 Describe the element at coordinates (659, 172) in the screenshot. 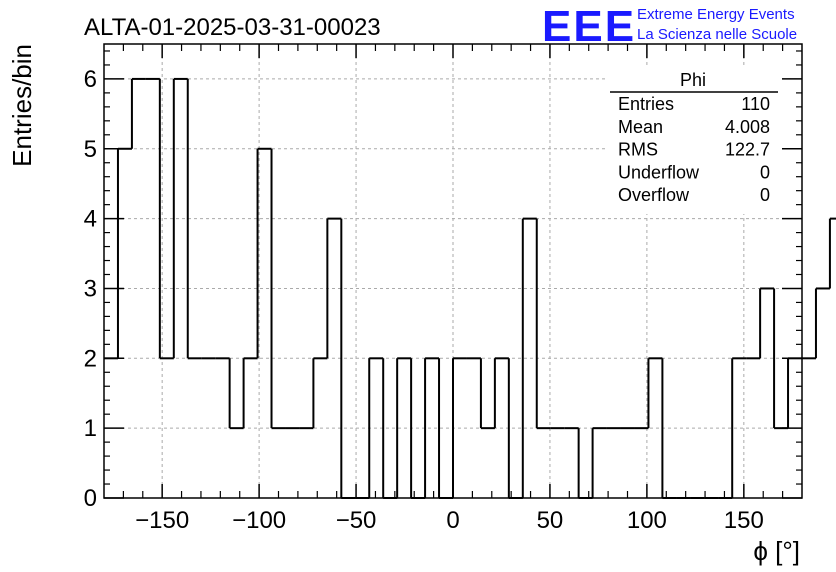

I see `stats-row-label: Underflow` at that location.